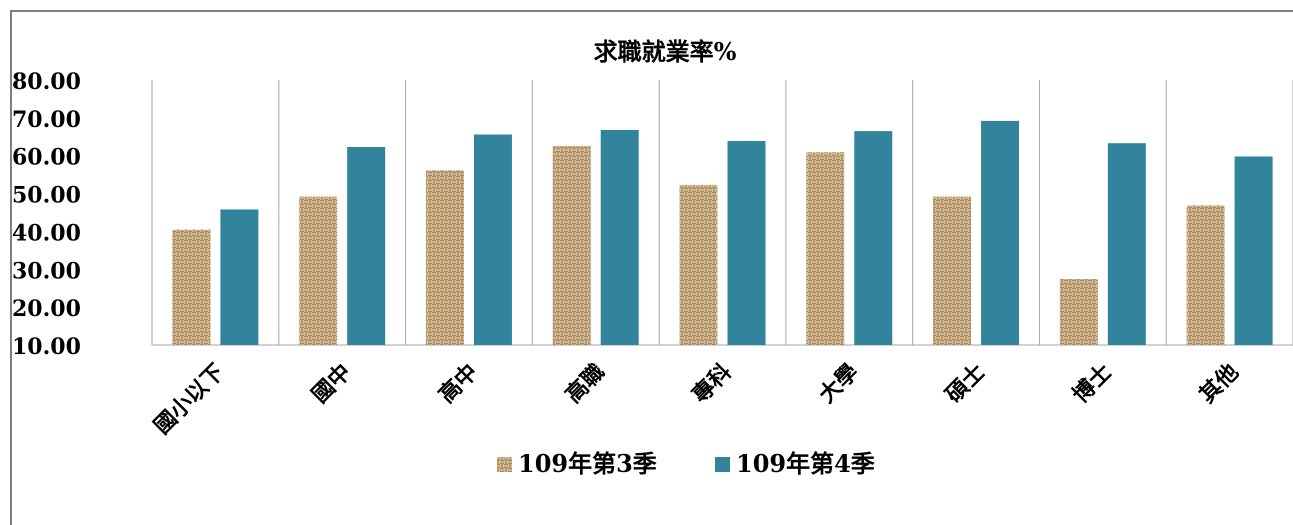  Describe the element at coordinates (189, 399) in the screenshot. I see `x-tick-label: 國小以下` at that location.